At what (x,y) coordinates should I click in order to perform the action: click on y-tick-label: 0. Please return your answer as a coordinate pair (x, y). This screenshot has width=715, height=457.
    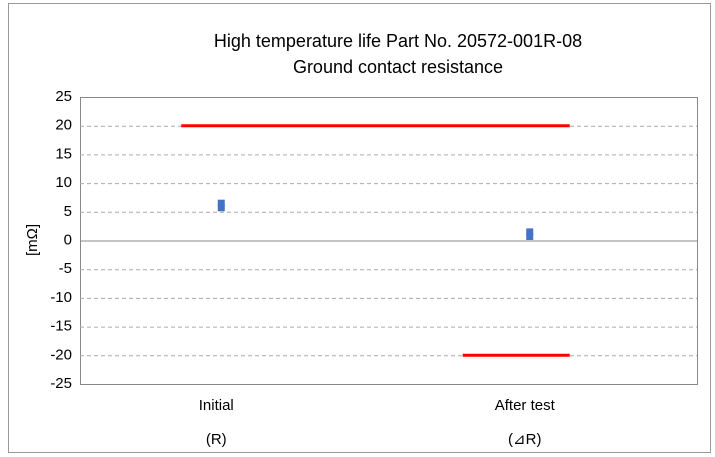
    Looking at the image, I should click on (68, 239).